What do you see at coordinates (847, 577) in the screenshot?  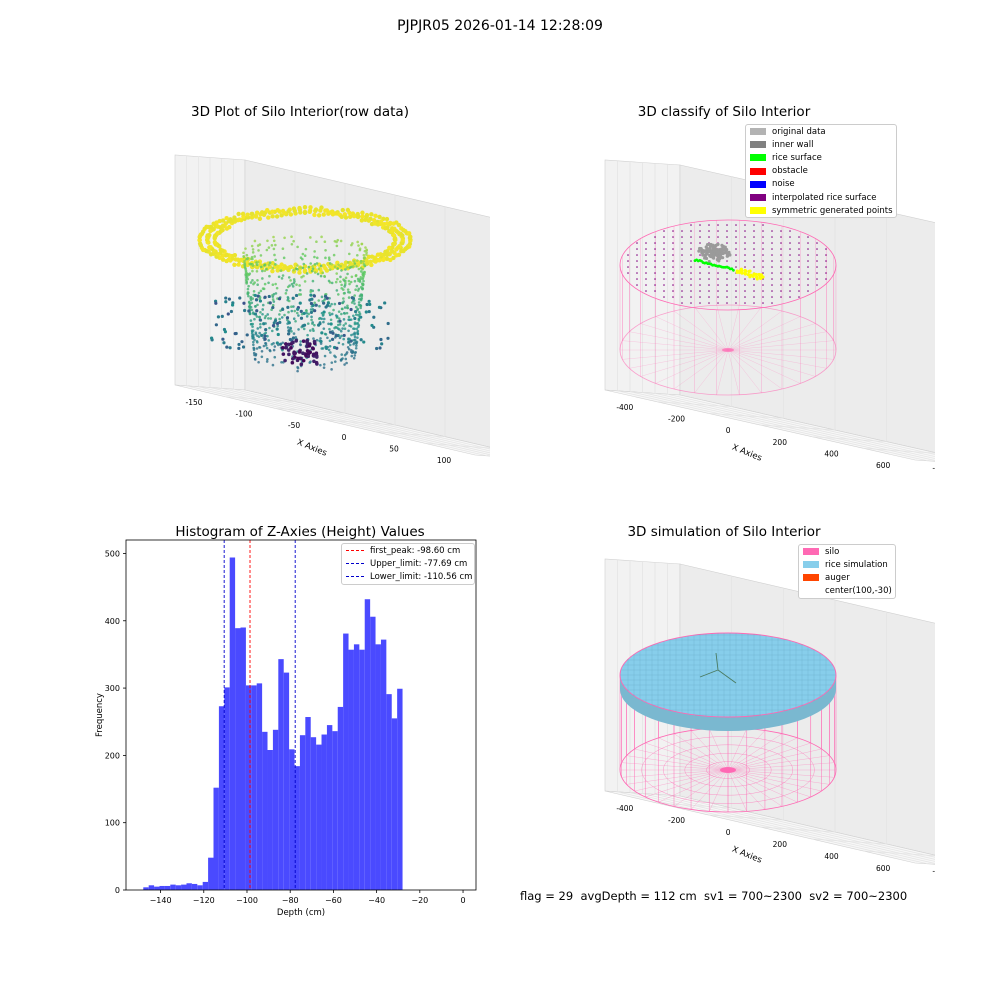 I see `legend-entry: auger` at bounding box center [847, 577].